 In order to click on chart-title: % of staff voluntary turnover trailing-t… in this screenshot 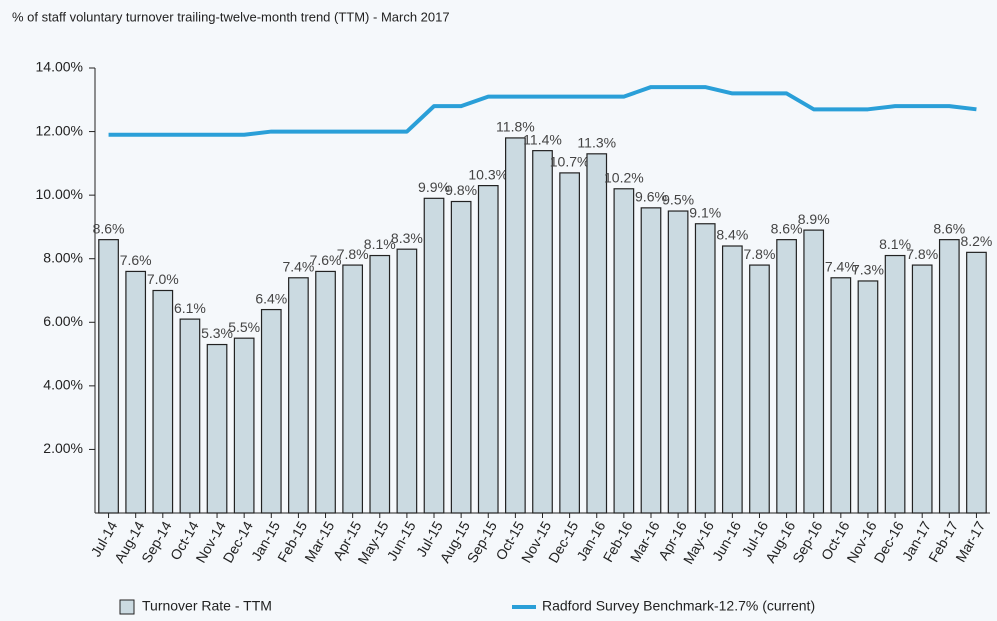, I will do `click(231, 16)`.